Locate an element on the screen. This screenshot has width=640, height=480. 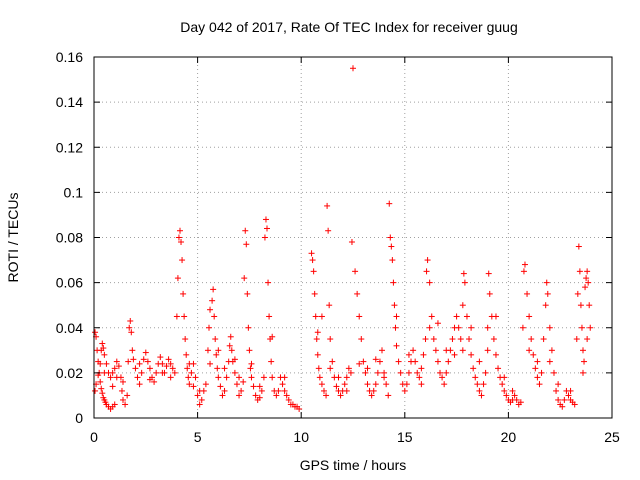
y-tick-label: 0.14 is located at coordinates (69, 102).